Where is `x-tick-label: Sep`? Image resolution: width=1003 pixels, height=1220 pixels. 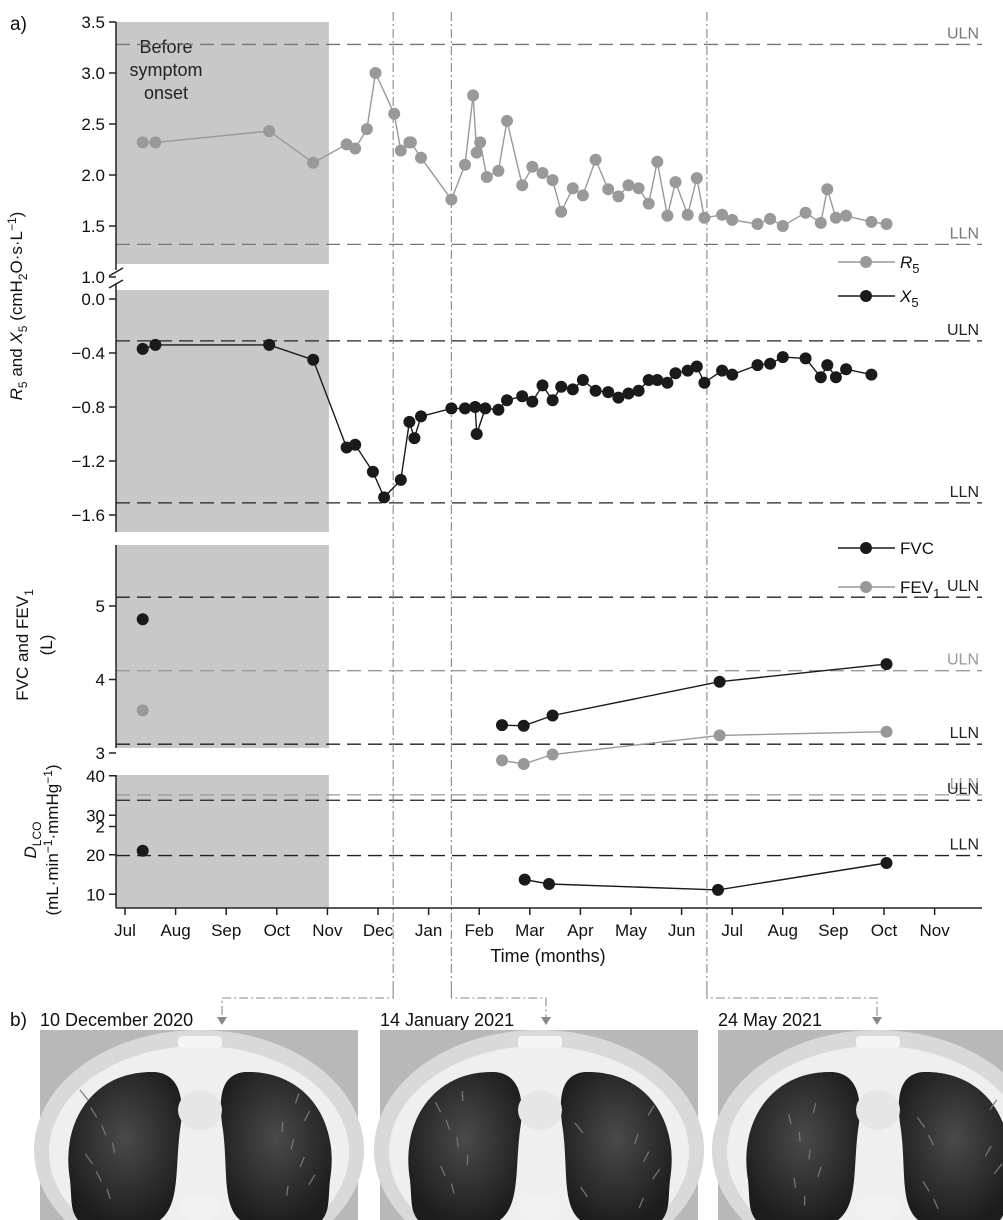
x-tick-label: Sep is located at coordinates (226, 930).